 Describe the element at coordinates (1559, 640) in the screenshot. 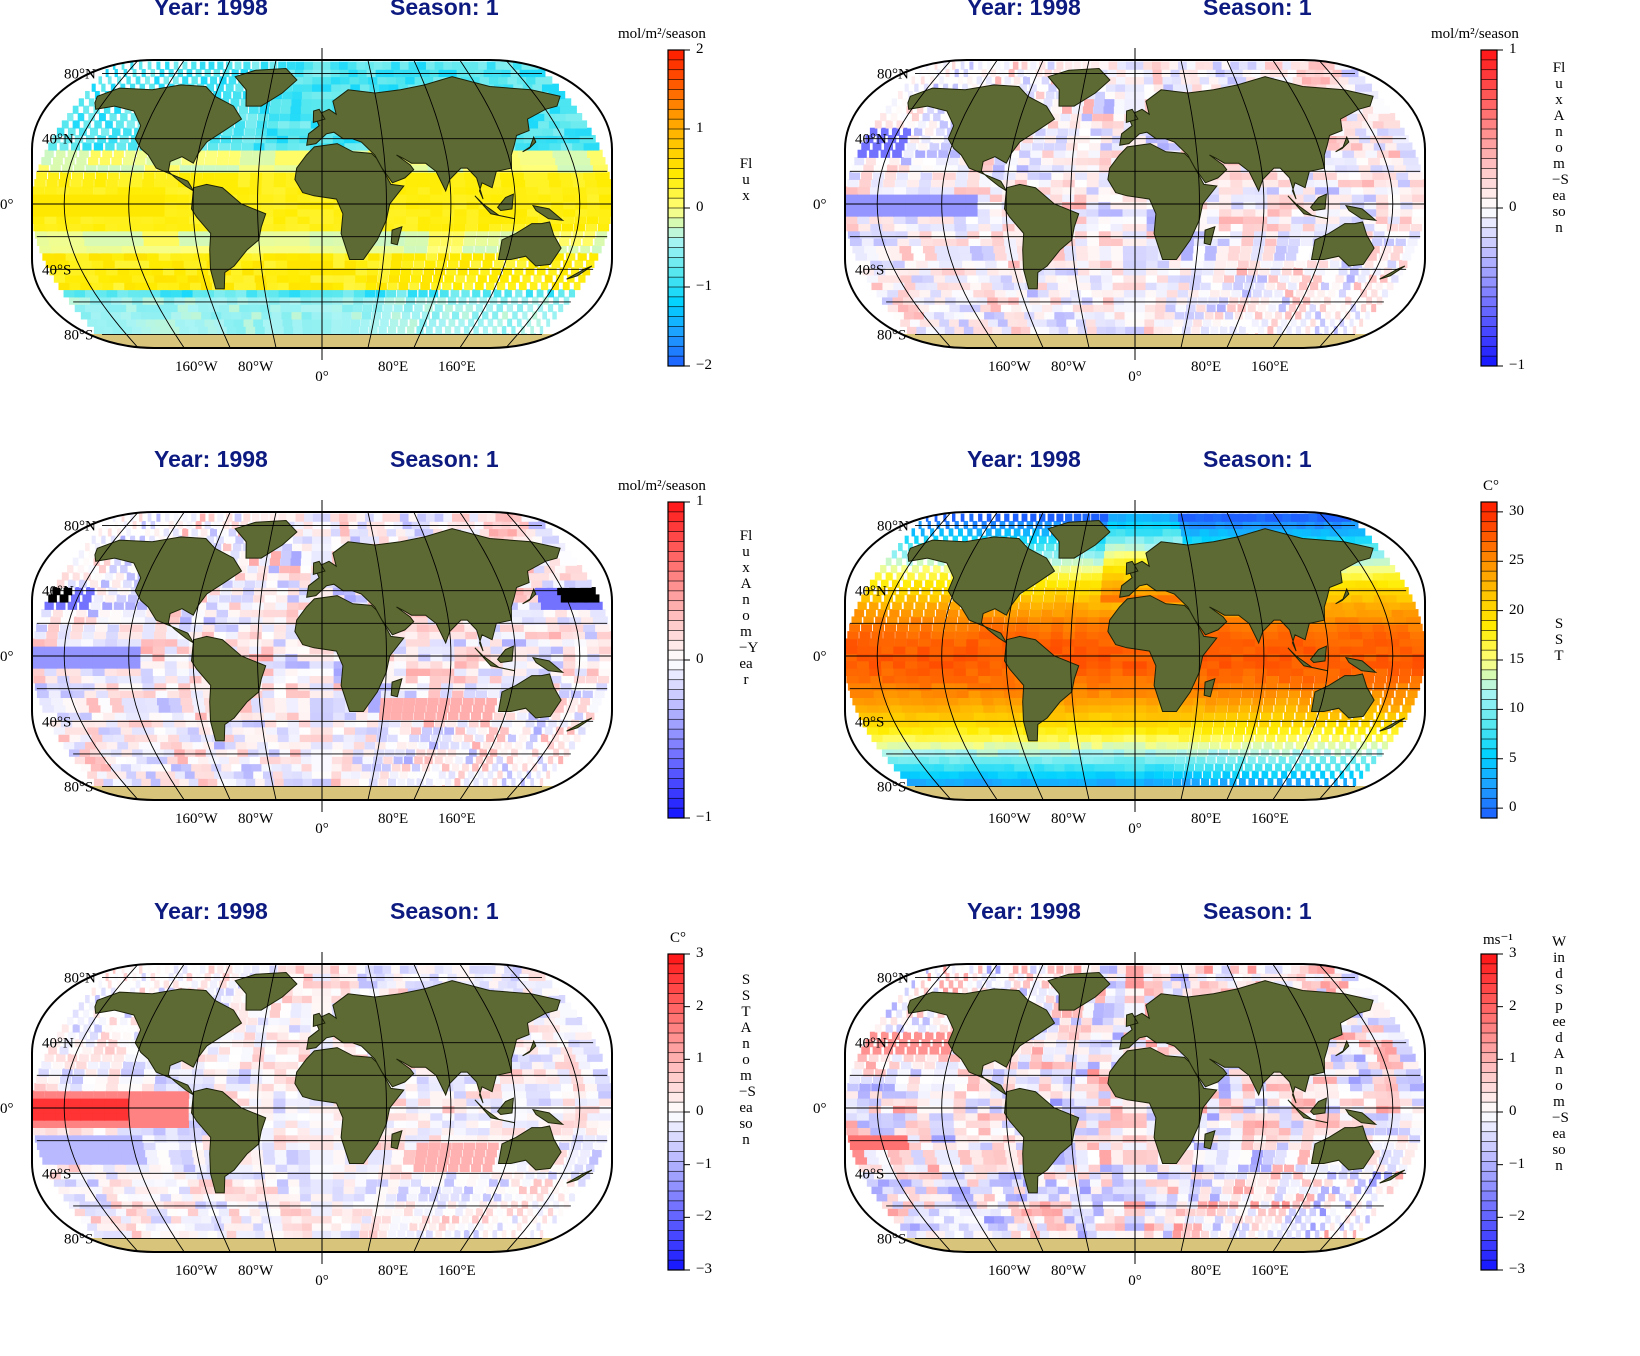

I see `colorbar-variable-label: SST` at that location.